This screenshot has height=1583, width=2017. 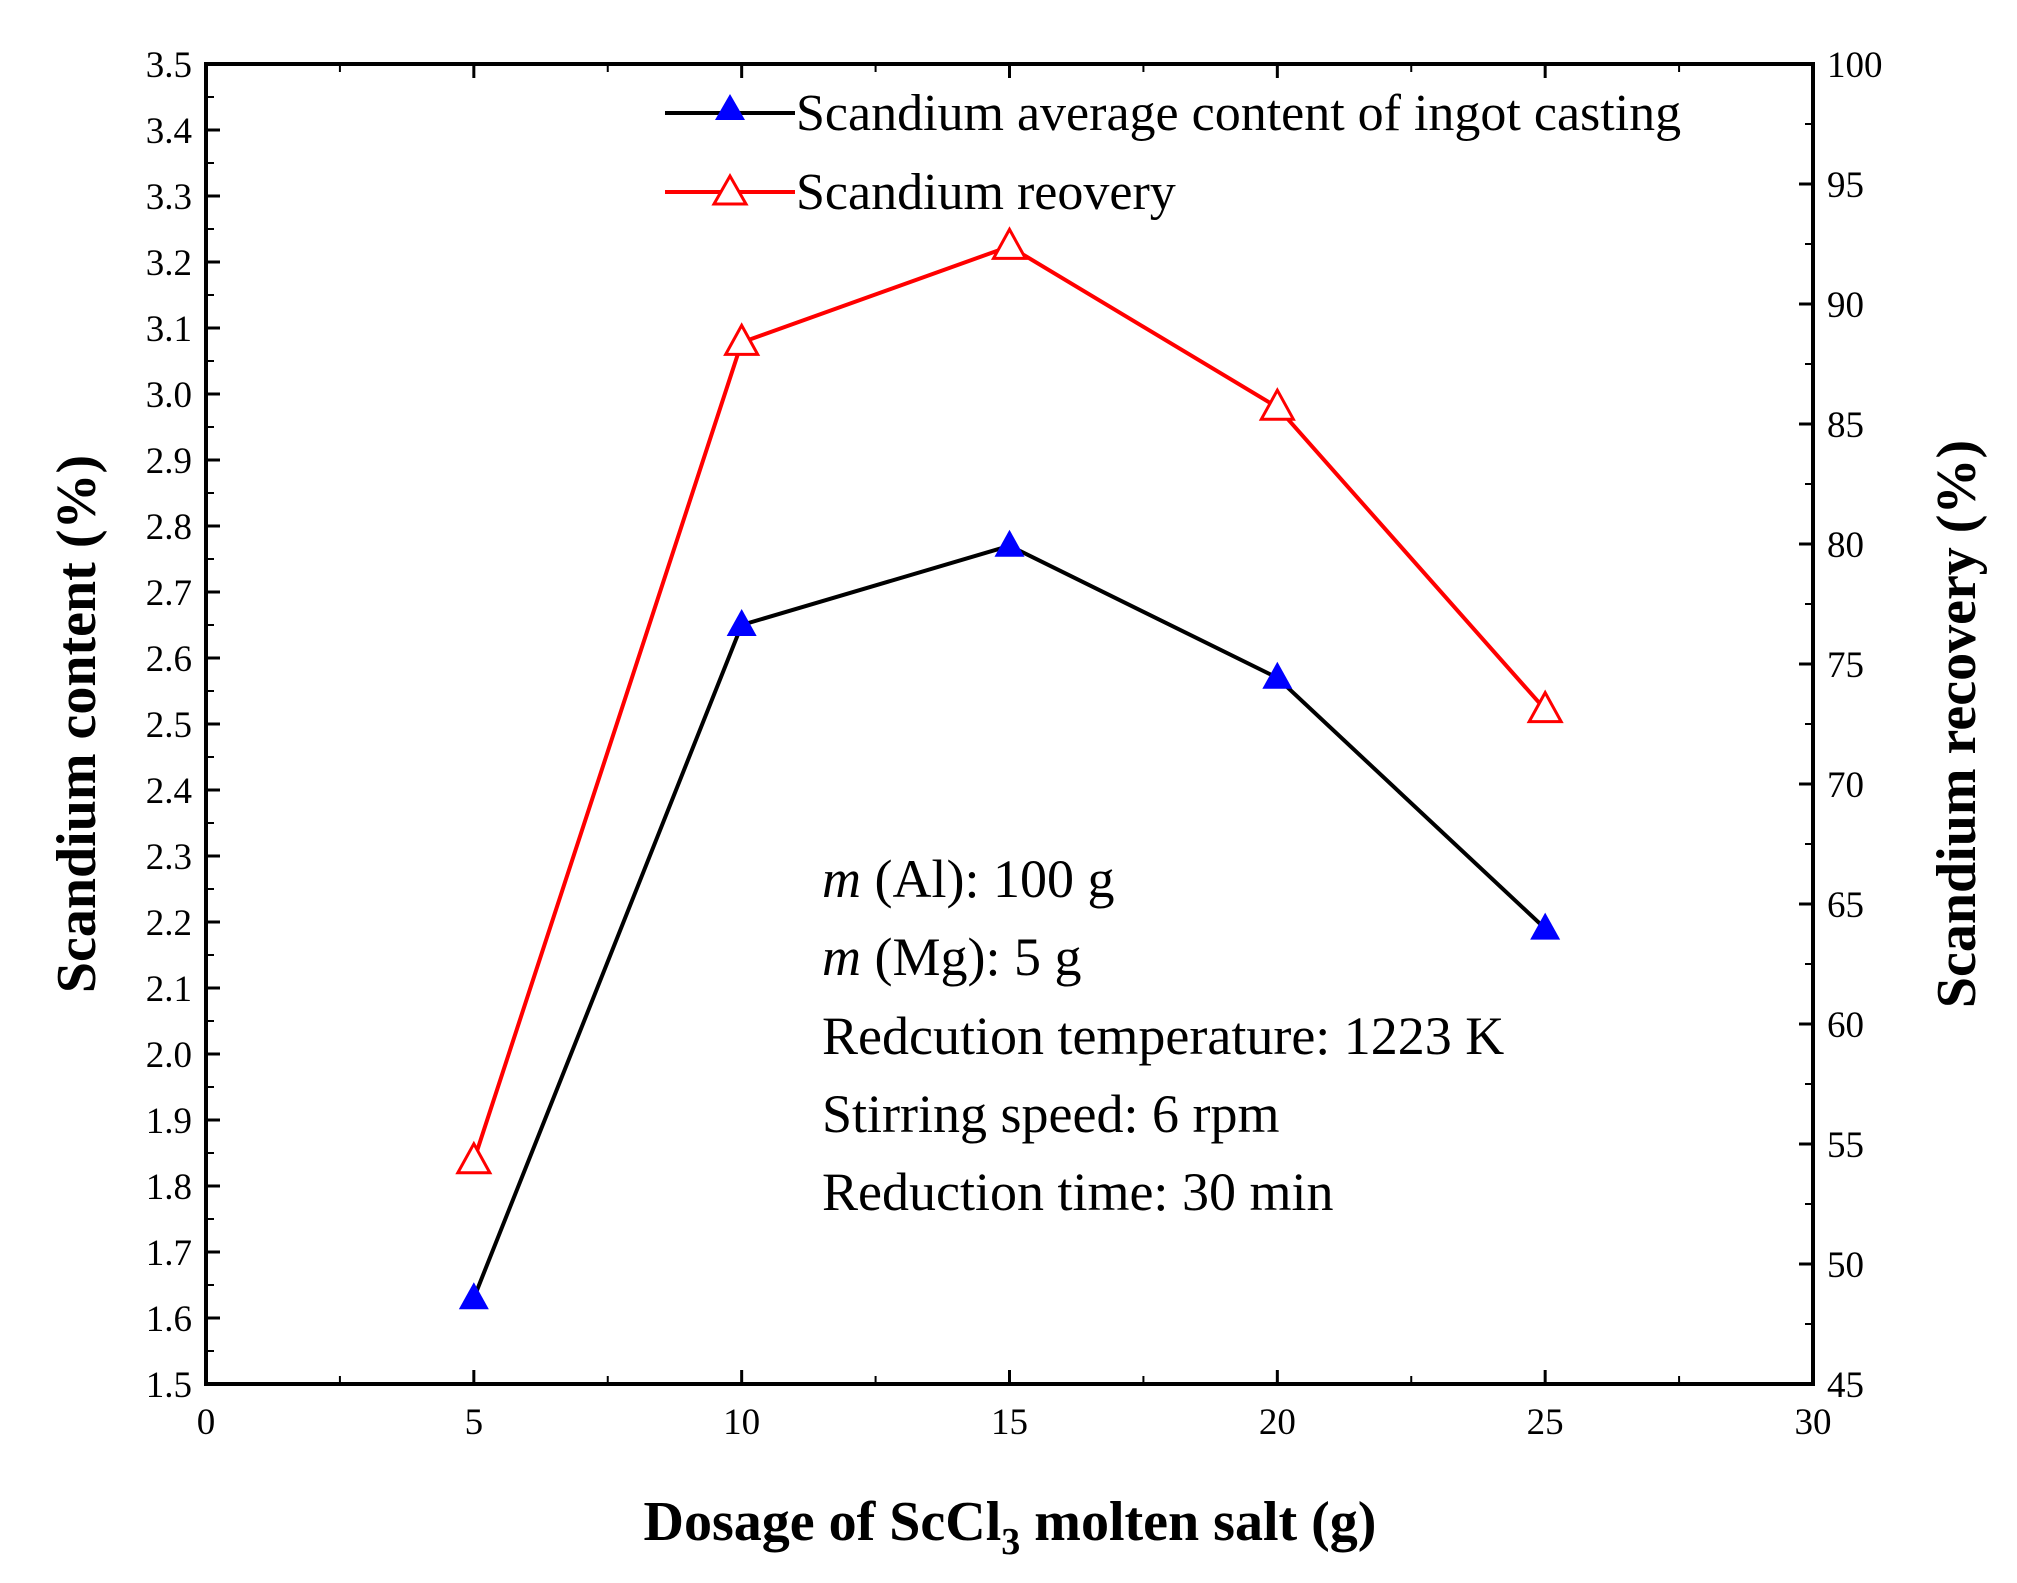 I want to click on y-left-tick-label: 1.7, so click(x=169, y=1253).